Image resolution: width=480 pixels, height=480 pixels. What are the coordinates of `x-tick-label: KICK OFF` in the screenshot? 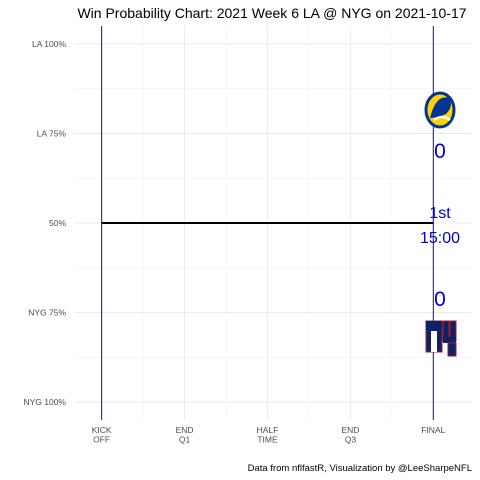 It's located at (102, 435).